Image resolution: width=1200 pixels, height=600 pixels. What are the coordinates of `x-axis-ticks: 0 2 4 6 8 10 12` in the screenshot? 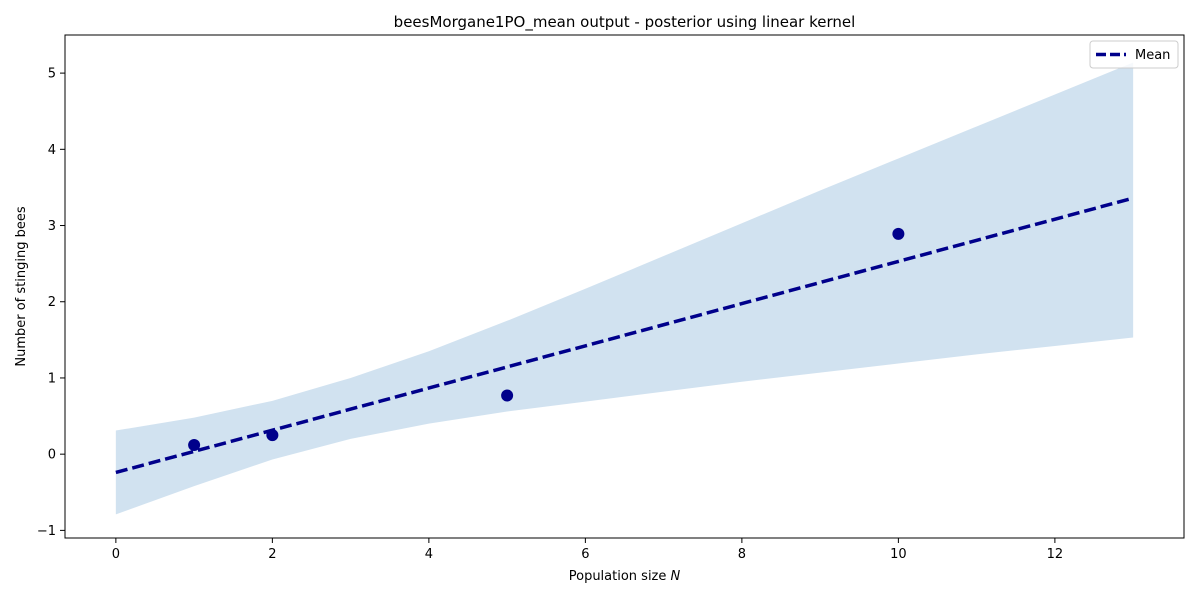 It's located at (587, 550).